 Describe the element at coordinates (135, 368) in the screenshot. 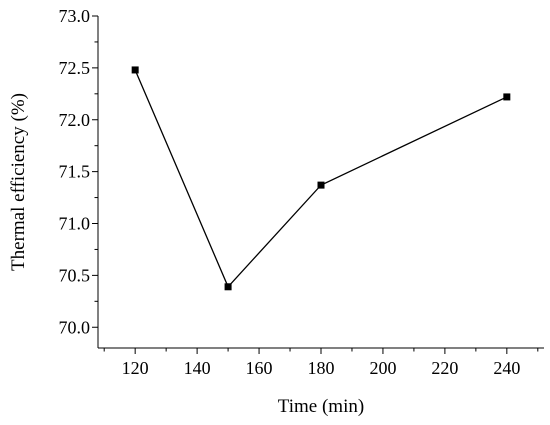

I see `x-tick-label: 120` at that location.